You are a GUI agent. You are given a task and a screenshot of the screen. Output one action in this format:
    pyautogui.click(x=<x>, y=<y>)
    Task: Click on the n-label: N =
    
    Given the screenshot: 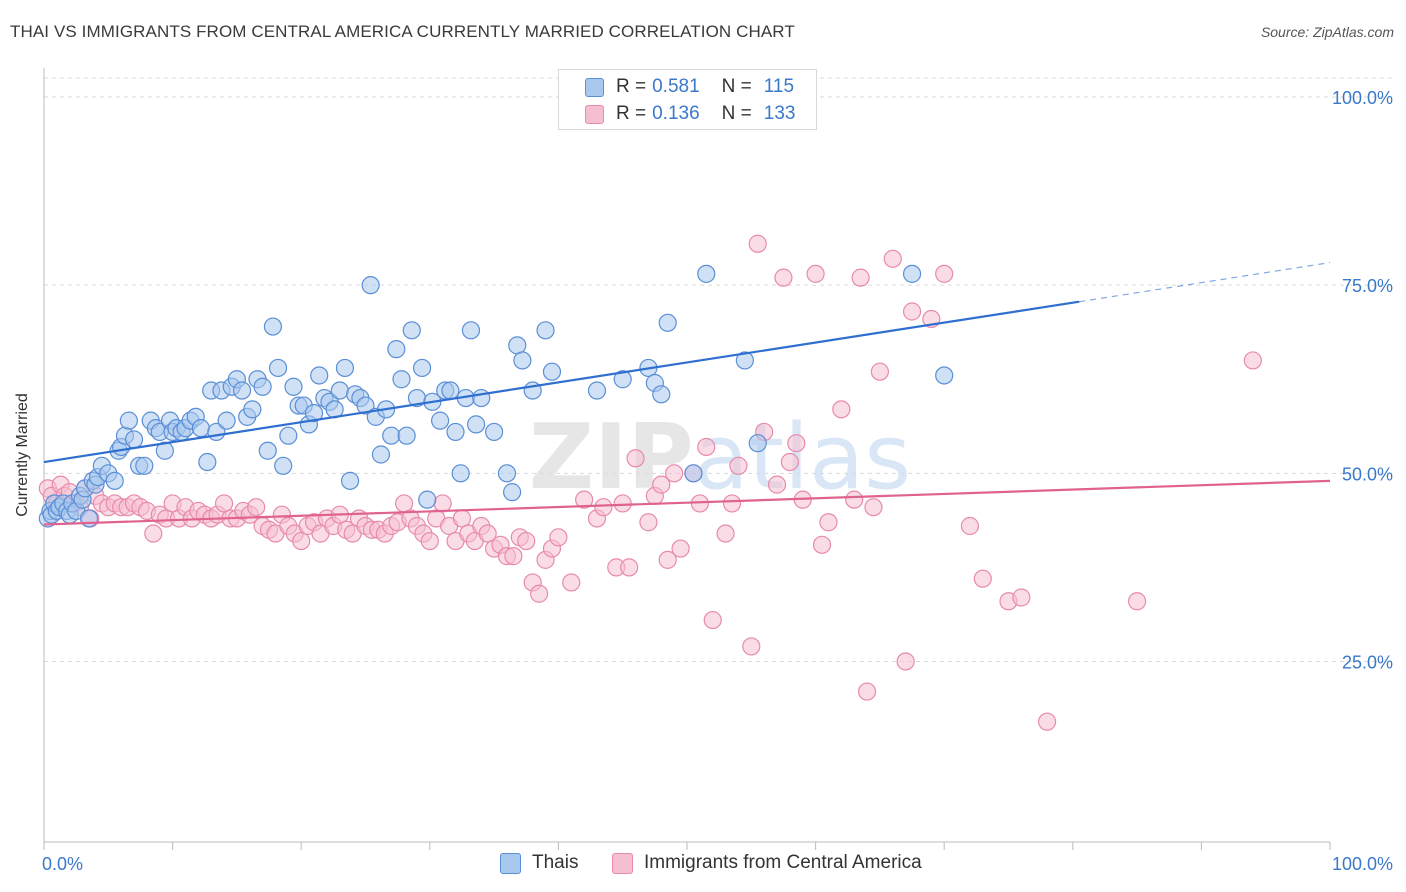 What is the action you would take?
    pyautogui.click(x=736, y=86)
    